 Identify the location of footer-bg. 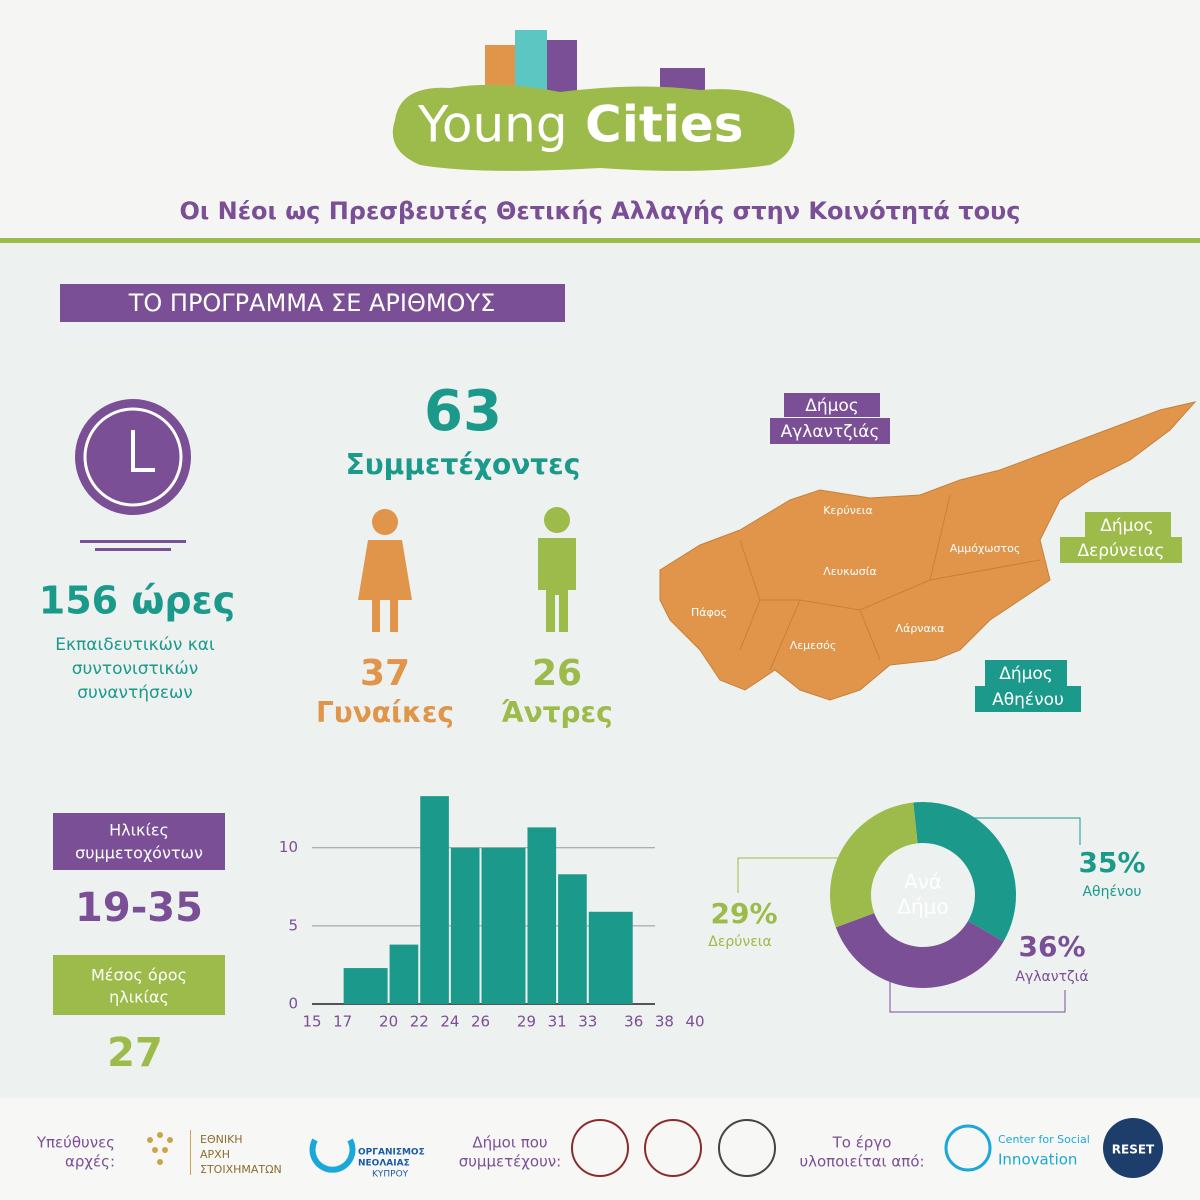
(600, 1149).